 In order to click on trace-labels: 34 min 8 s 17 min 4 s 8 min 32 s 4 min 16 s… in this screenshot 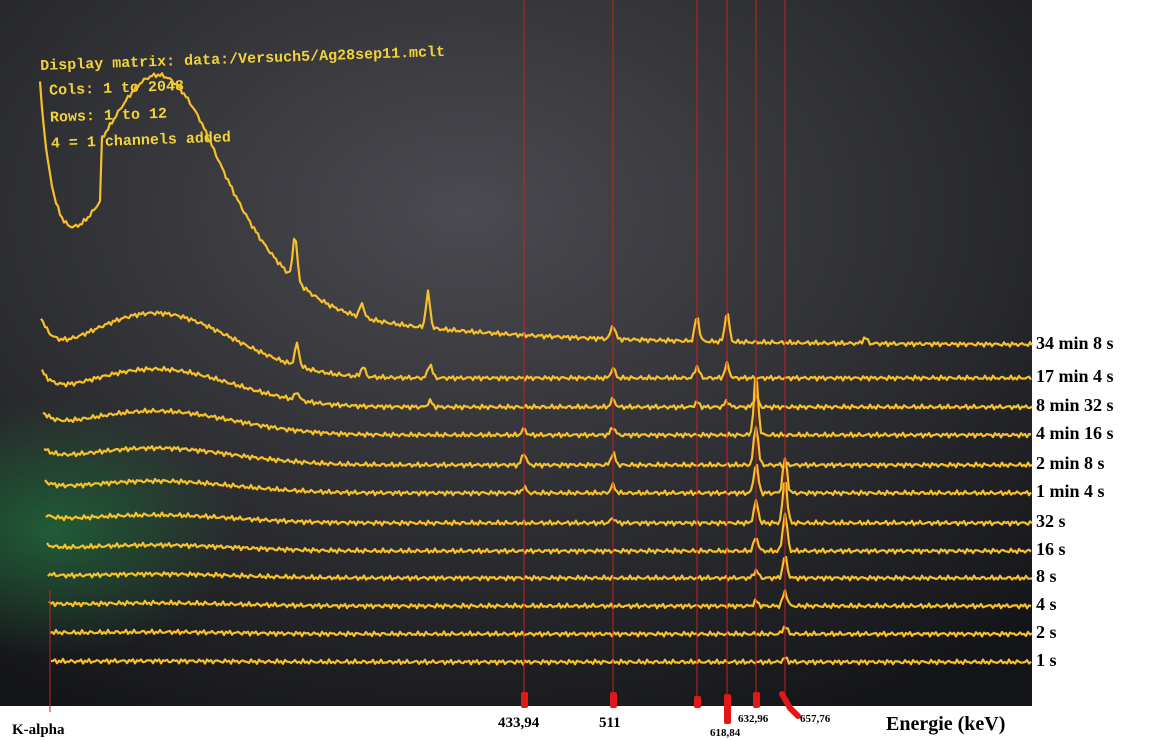, I will do `click(1075, 501)`.